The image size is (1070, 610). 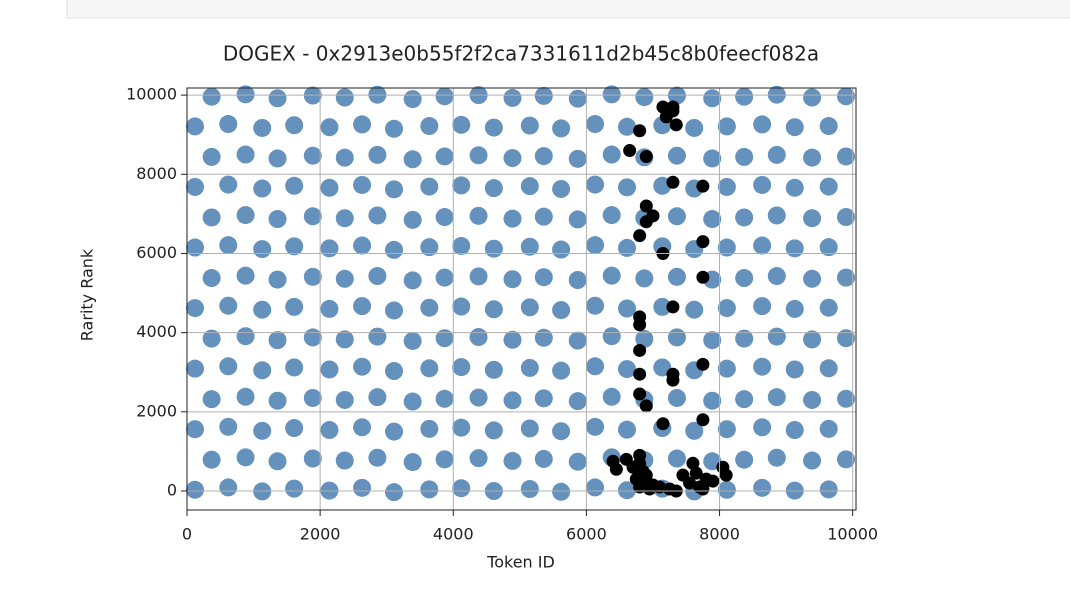 What do you see at coordinates (852, 534) in the screenshot?
I see `x-tick-label: 10000` at bounding box center [852, 534].